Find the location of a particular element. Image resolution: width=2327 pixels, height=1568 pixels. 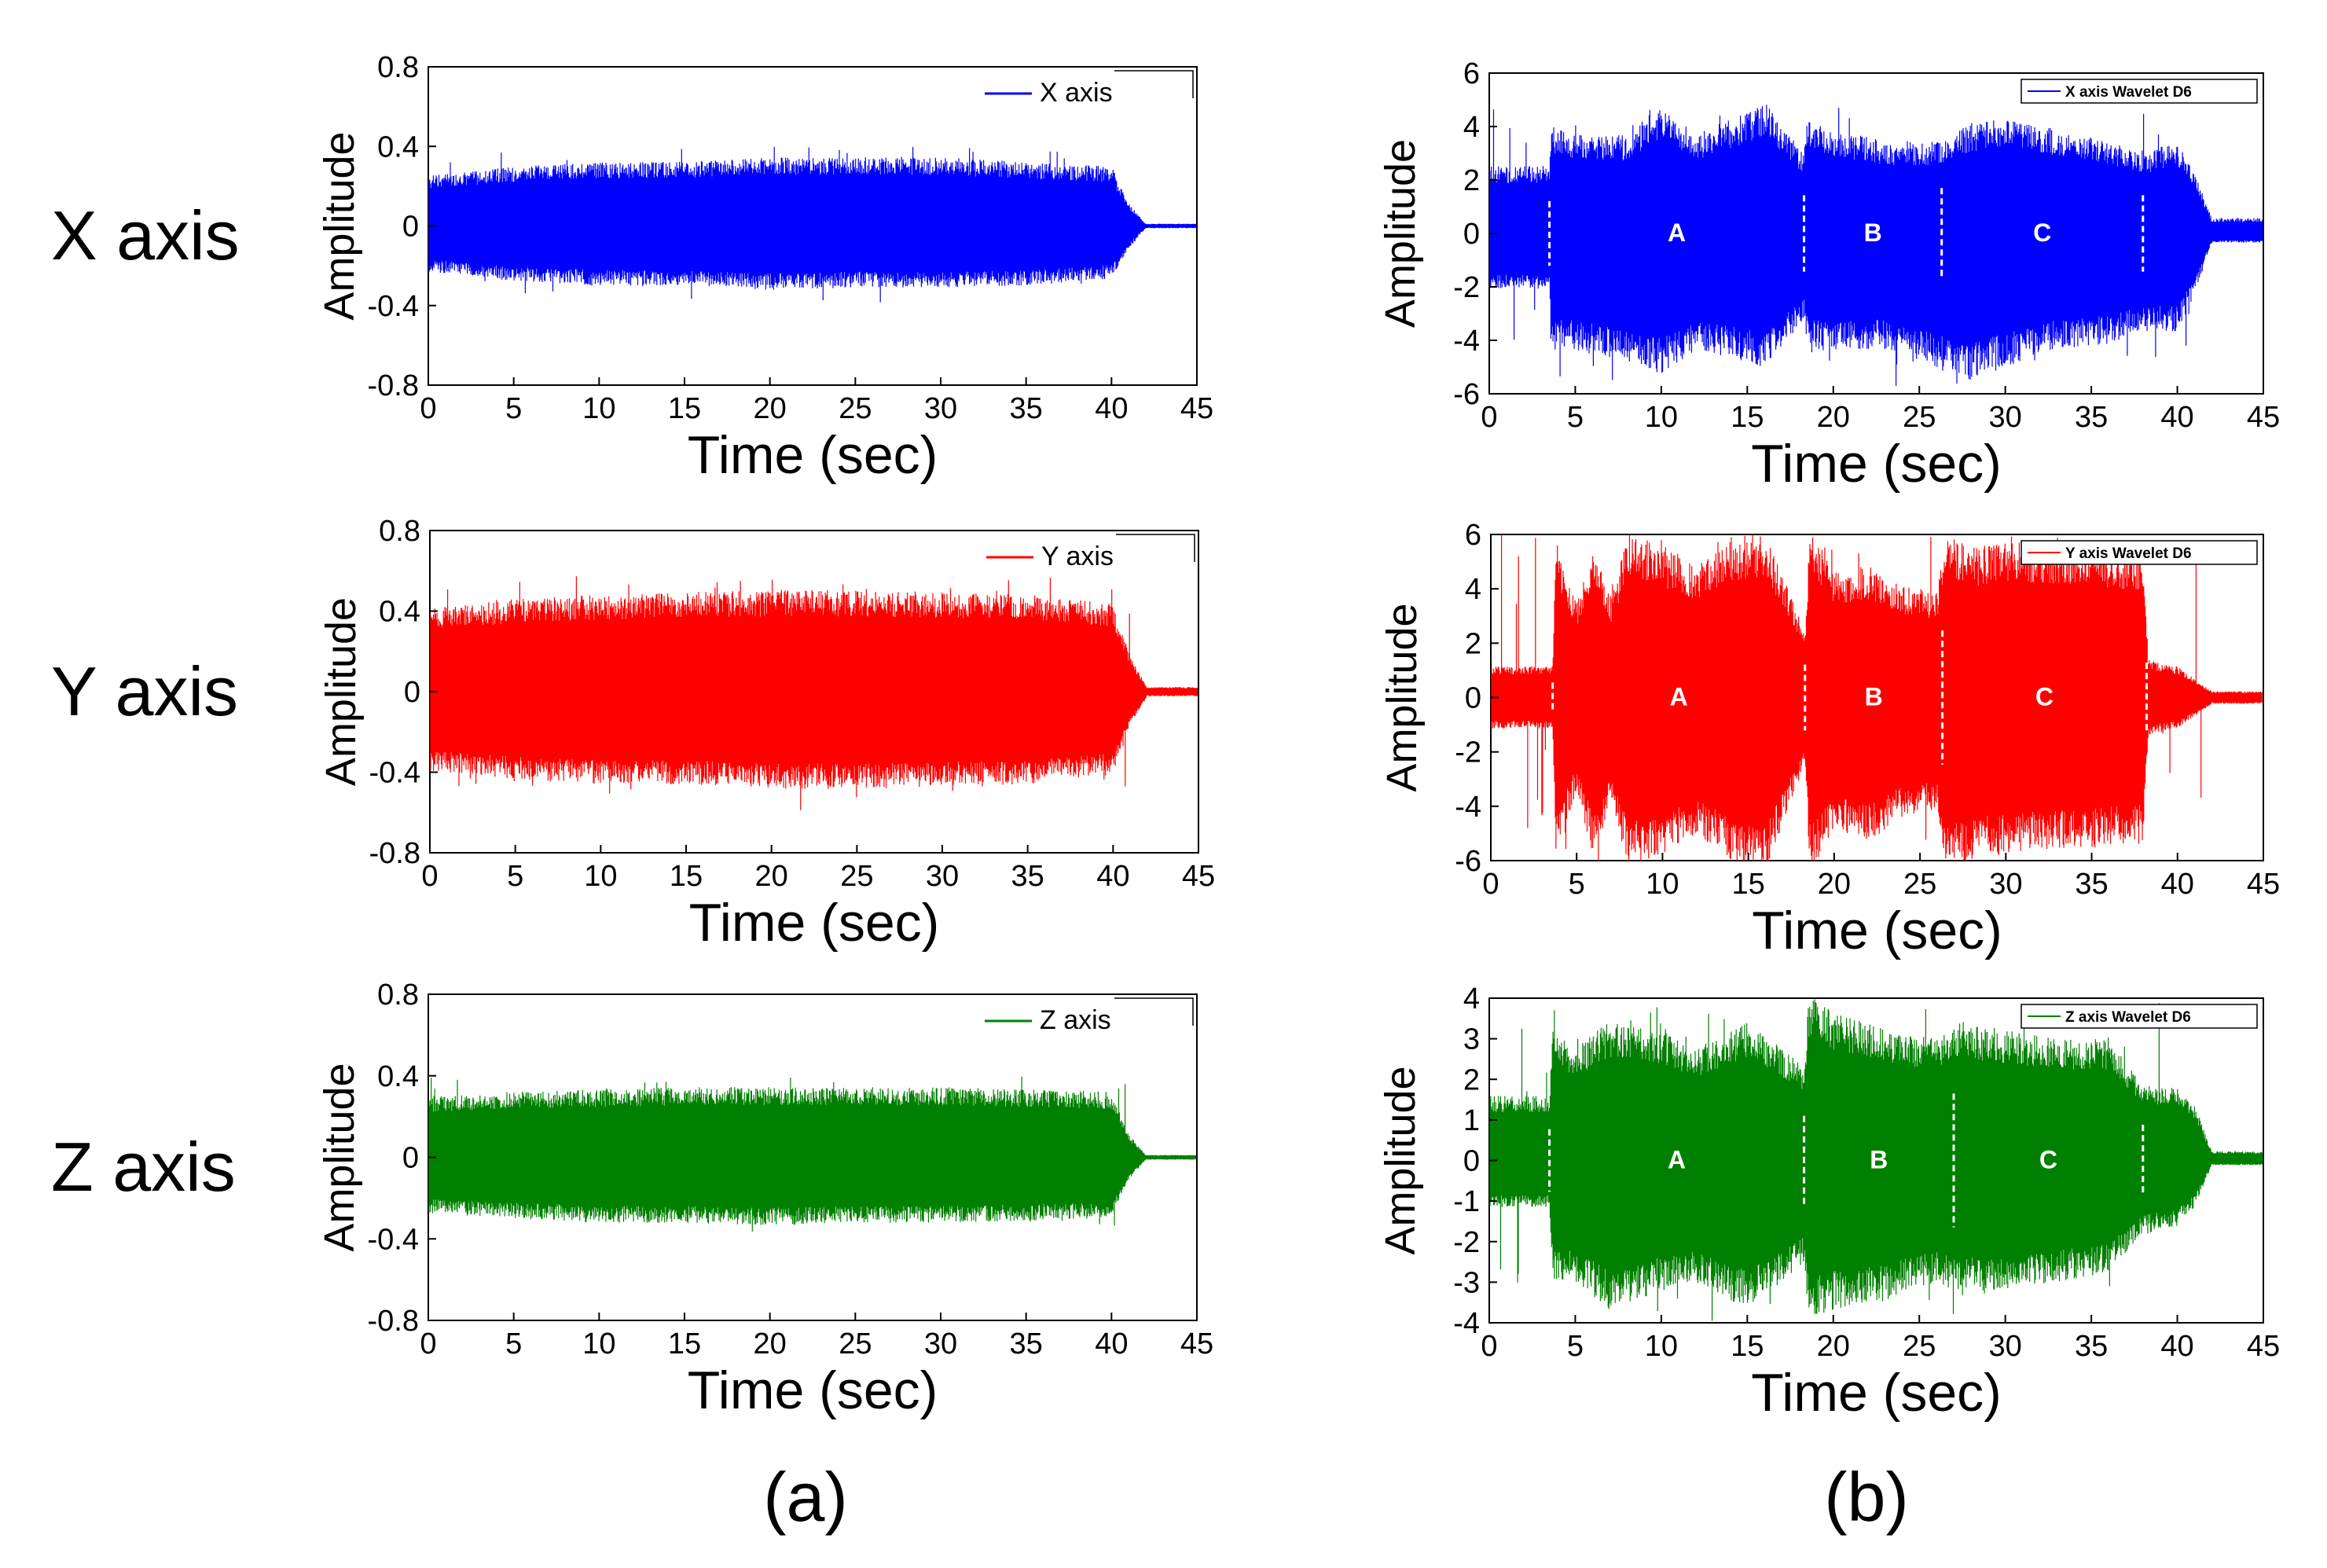

legend-label: Z axis is located at coordinates (1075, 1020).